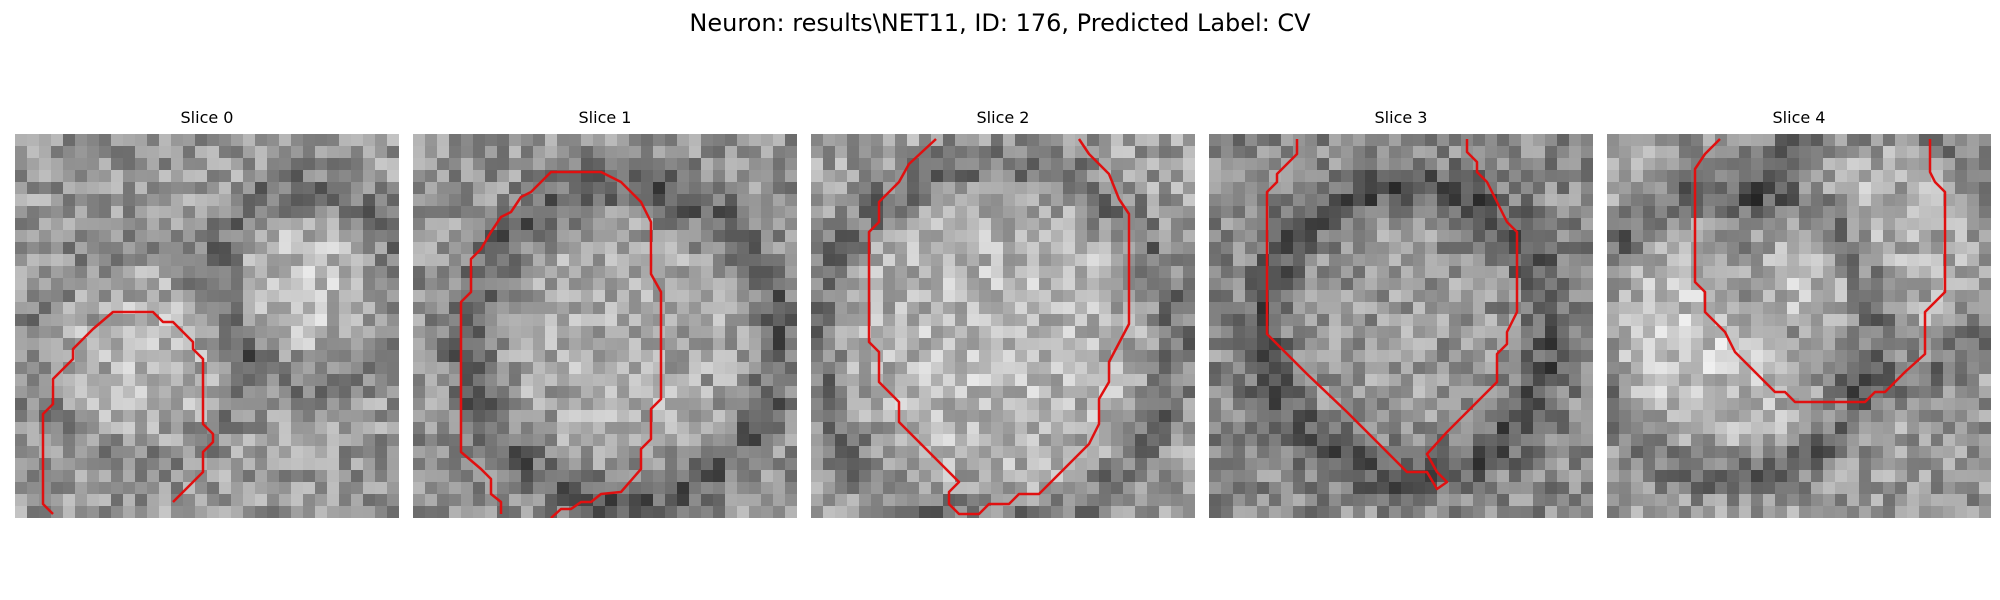  I want to click on slice-panel-1: Slice 1, so click(605, 313).